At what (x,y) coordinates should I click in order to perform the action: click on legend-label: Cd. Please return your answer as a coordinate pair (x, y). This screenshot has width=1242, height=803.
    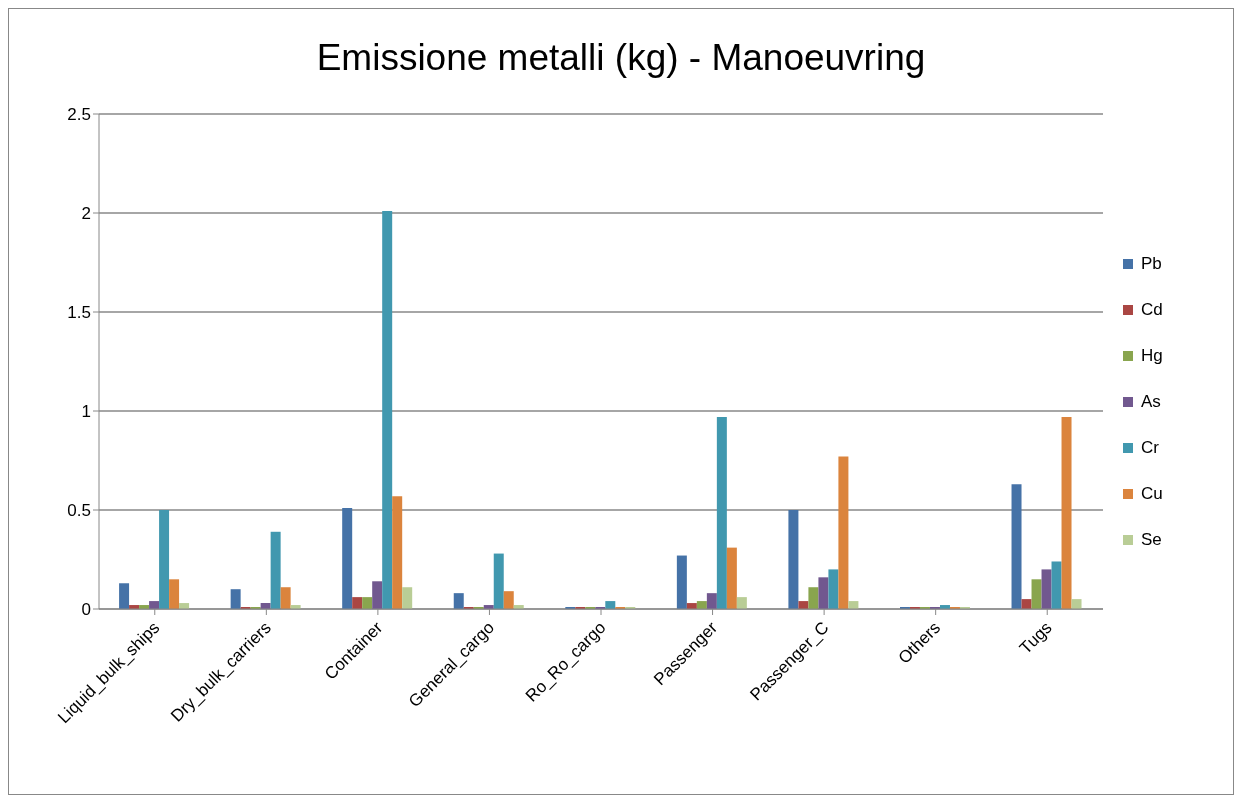
    Looking at the image, I should click on (1152, 309).